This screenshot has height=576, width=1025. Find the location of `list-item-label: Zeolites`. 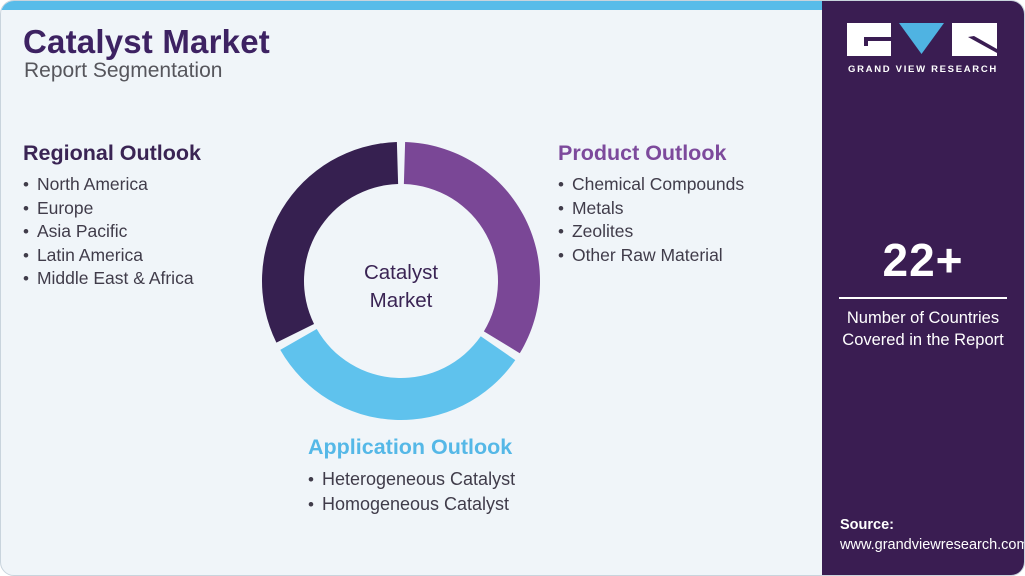

list-item-label: Zeolites is located at coordinates (602, 231).